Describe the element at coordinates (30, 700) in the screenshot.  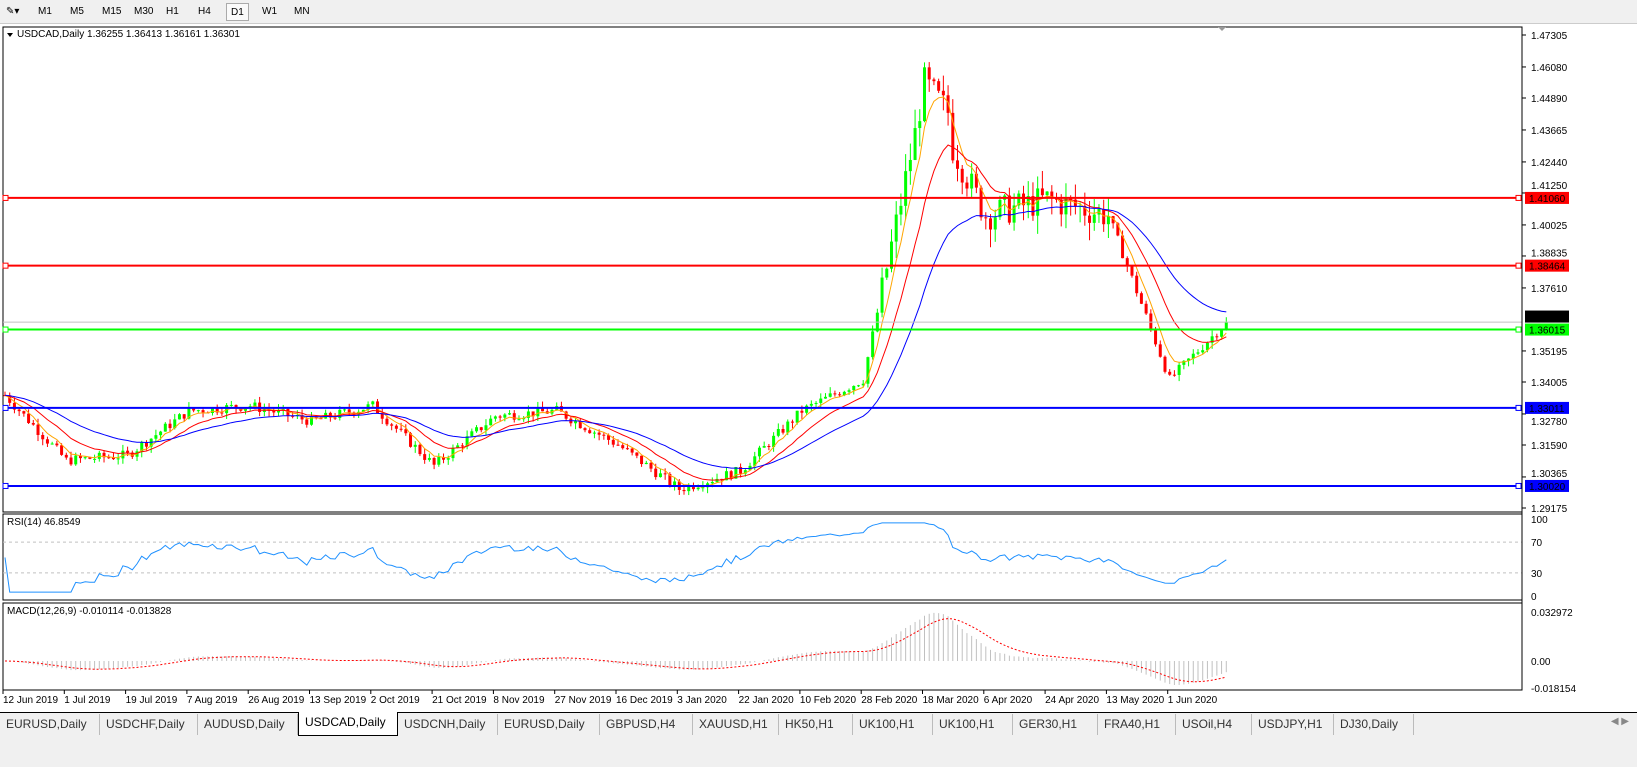
I see `date-tick-label: 12 Jun 2019` at that location.